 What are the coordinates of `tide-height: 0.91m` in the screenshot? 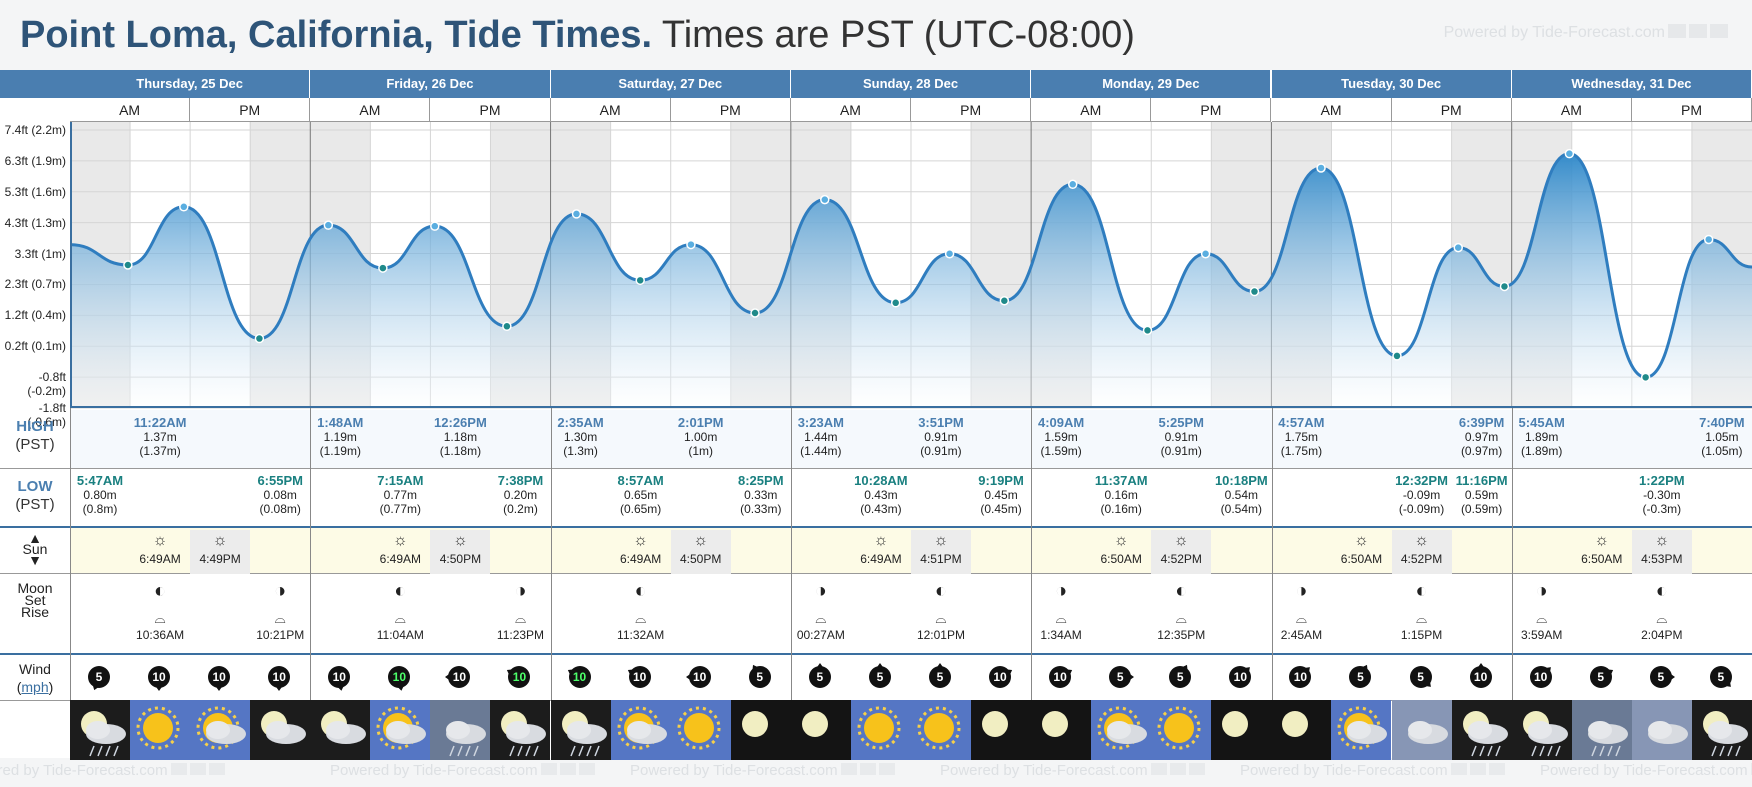 It's located at (941, 437).